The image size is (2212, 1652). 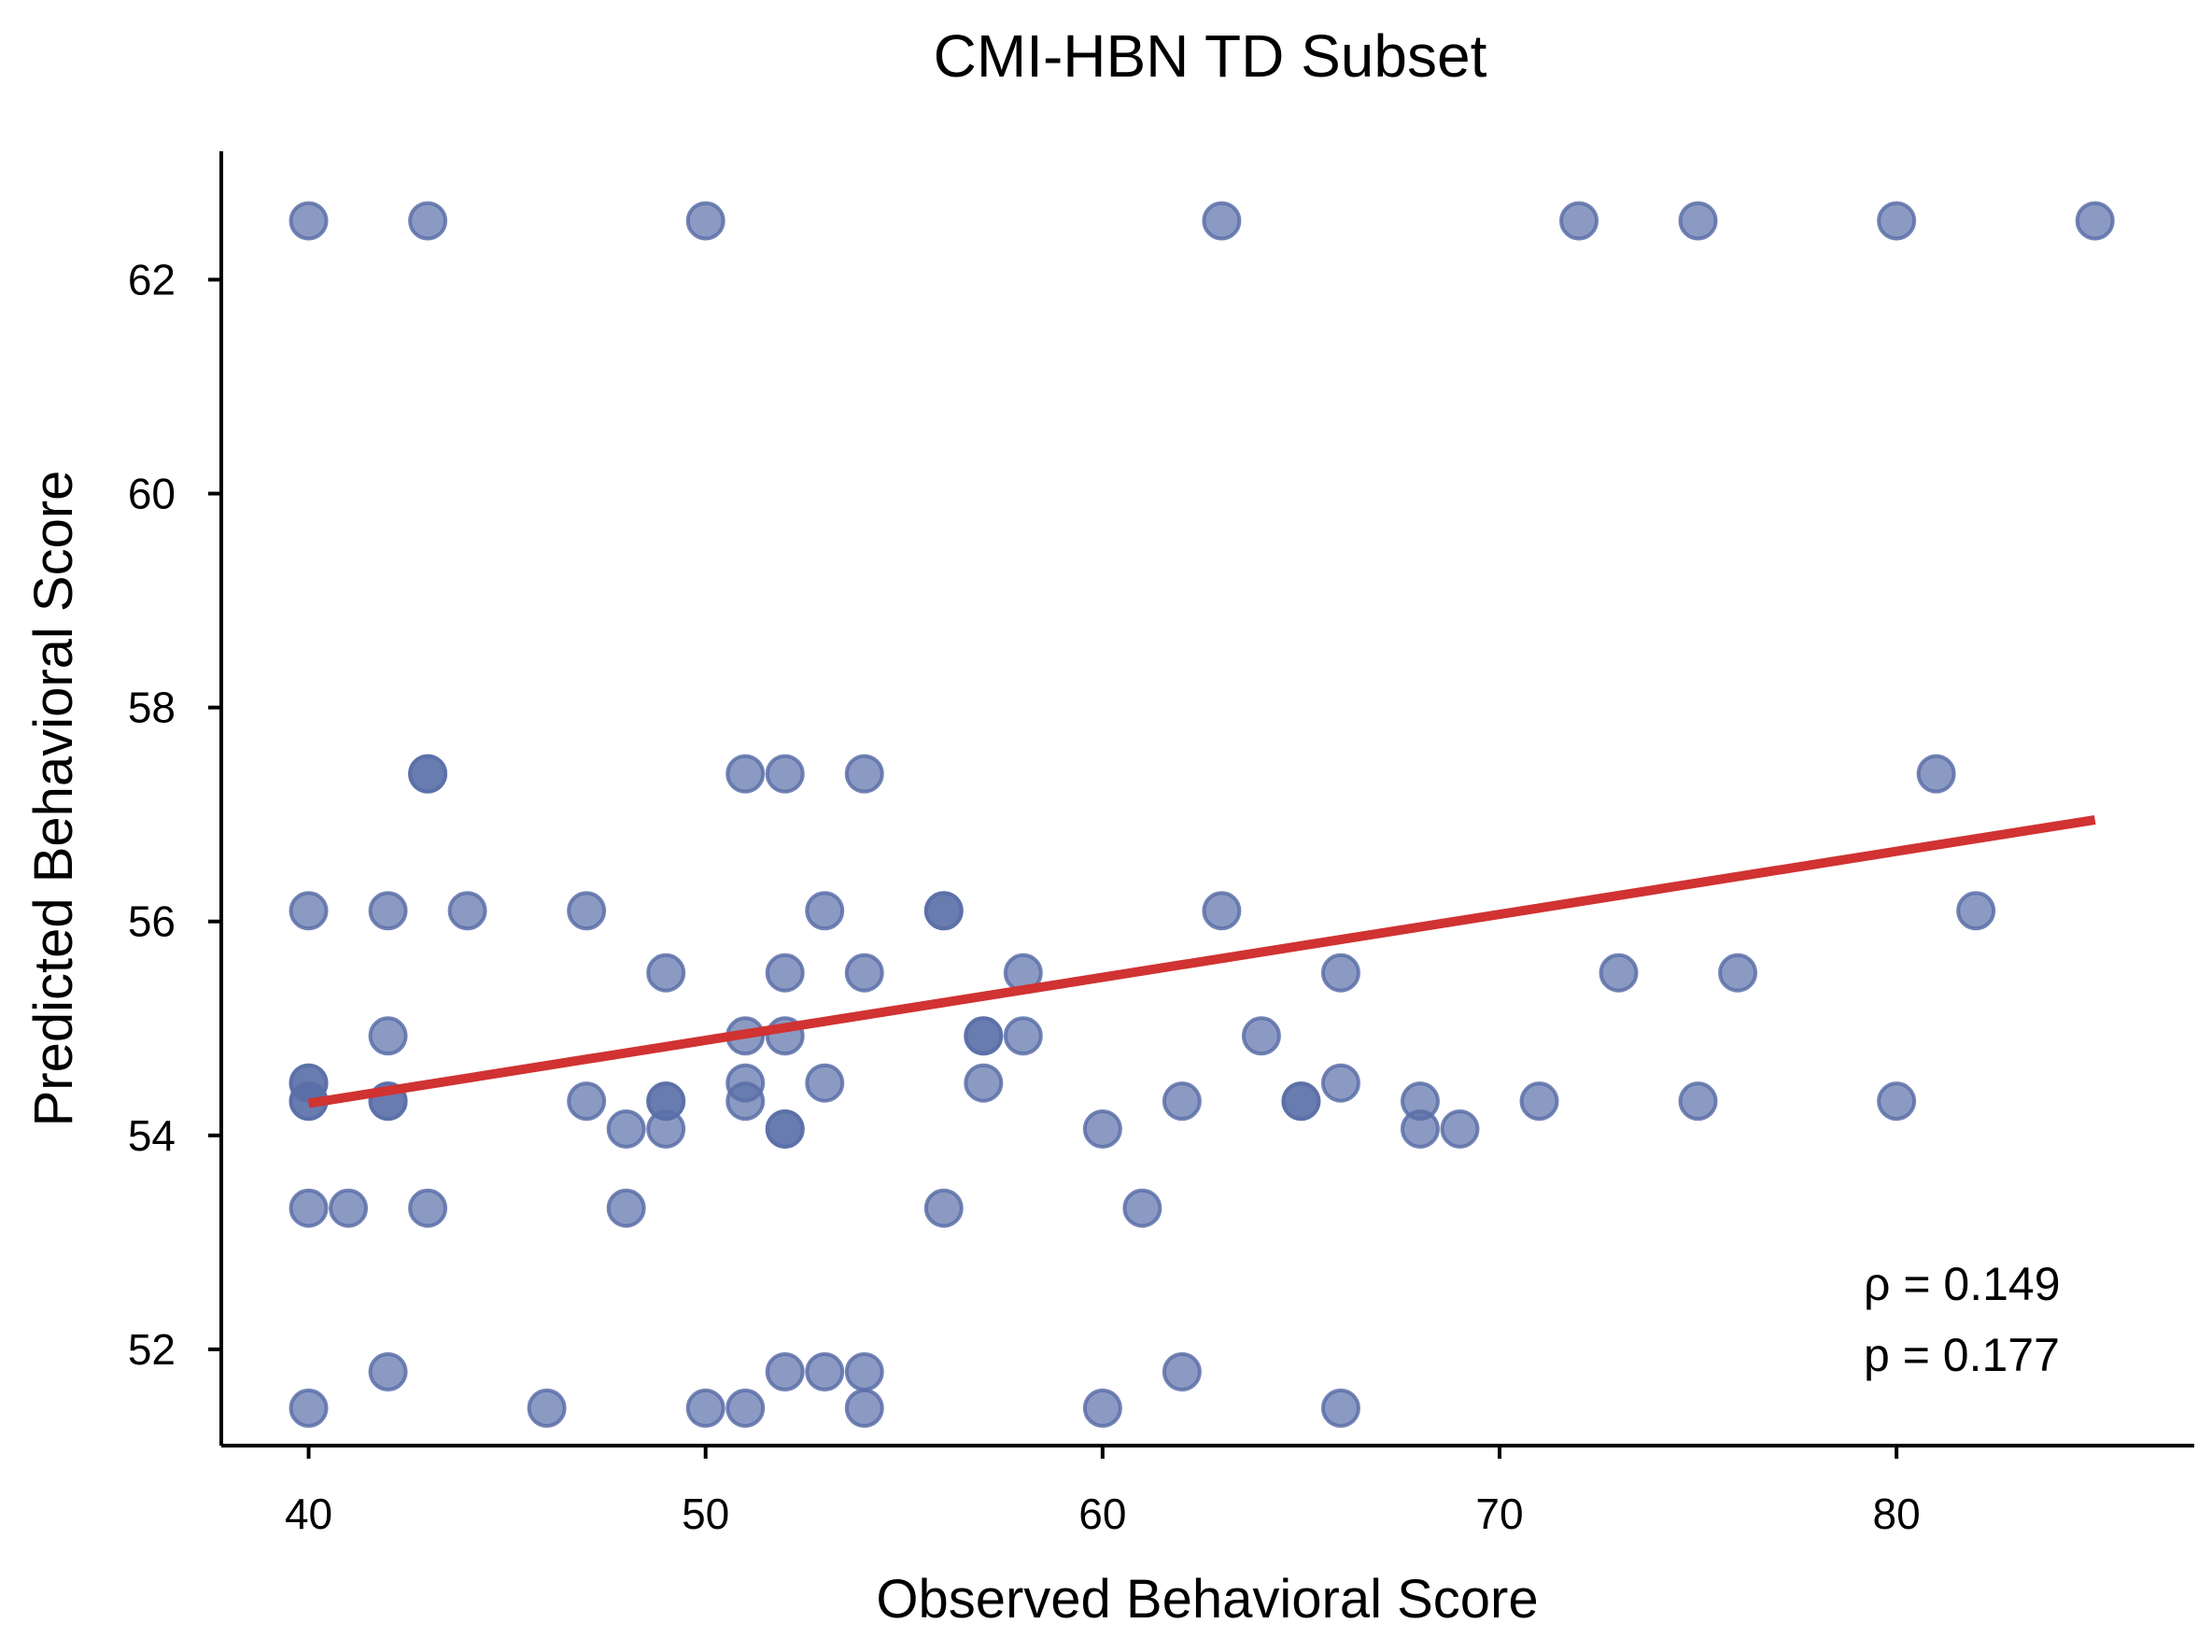 I want to click on regression-line, so click(x=1201, y=961).